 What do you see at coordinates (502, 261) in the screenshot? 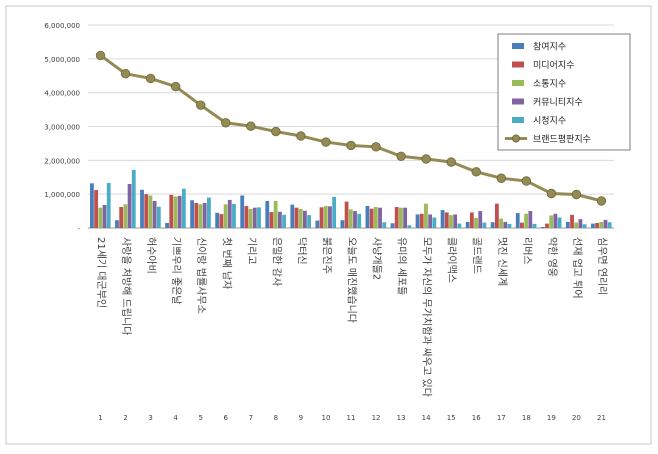
I see `x-category-label: 멋진 신세계` at bounding box center [502, 261].